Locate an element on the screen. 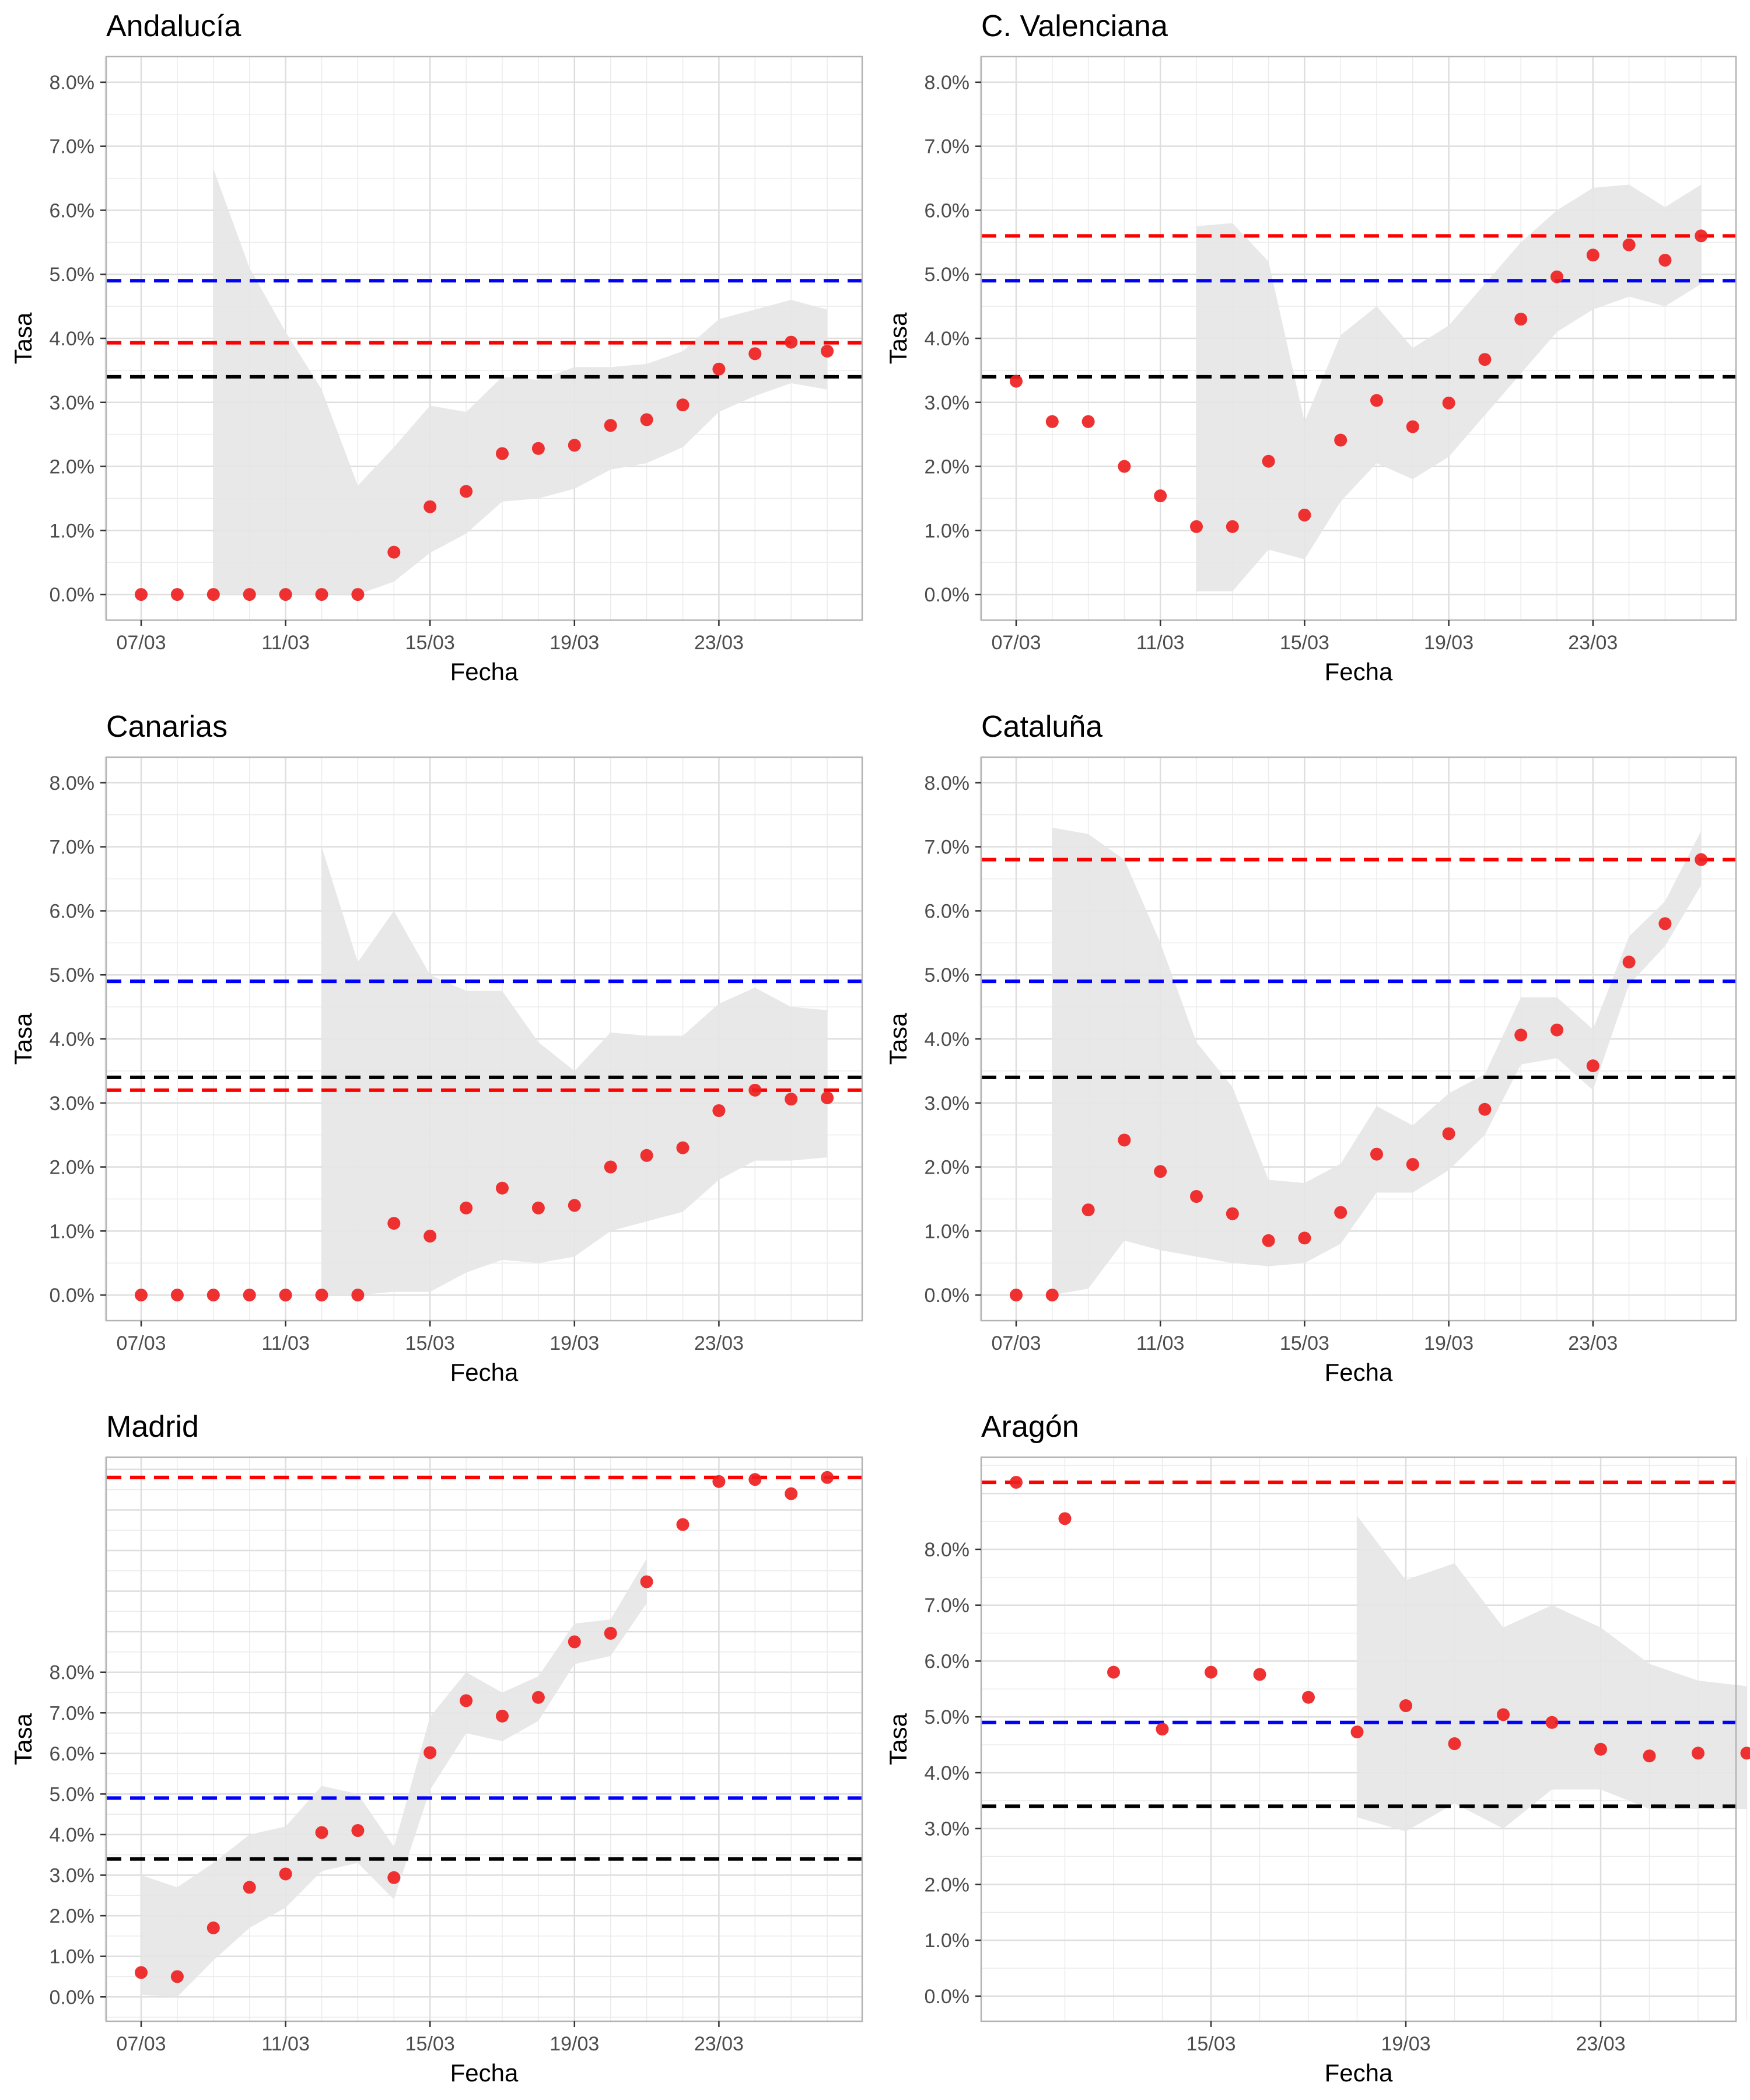 This screenshot has width=1750, height=2100. confidence-band is located at coordinates (1377, 1061).